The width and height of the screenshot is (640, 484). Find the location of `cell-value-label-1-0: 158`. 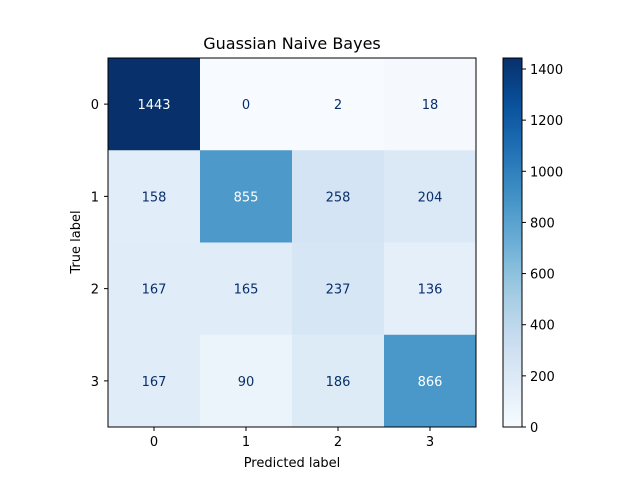

cell-value-label-1-0: 158 is located at coordinates (154, 197).